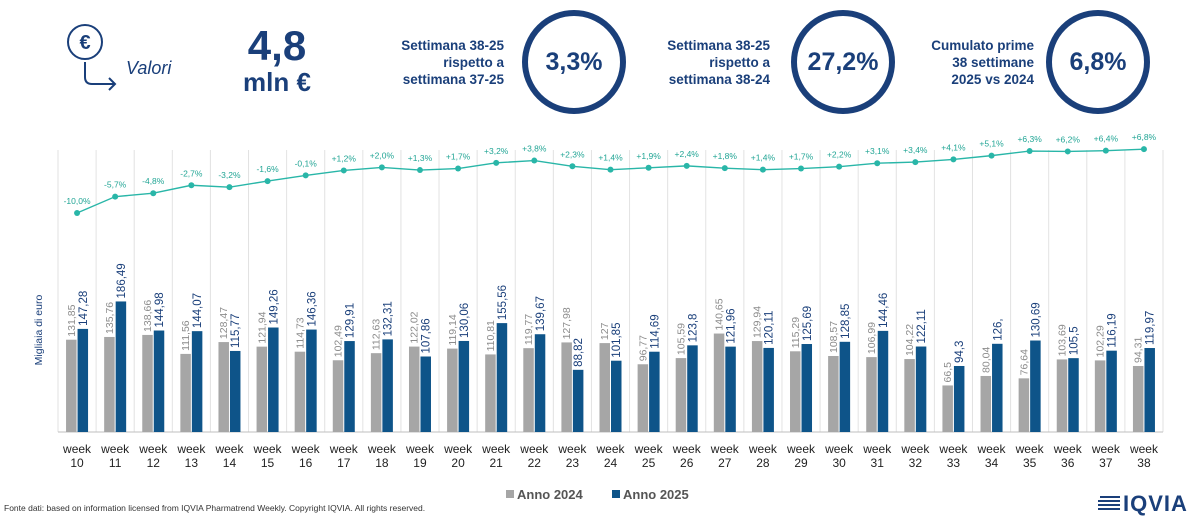  What do you see at coordinates (1106, 463) in the screenshot?
I see `tick-label: 37` at bounding box center [1106, 463].